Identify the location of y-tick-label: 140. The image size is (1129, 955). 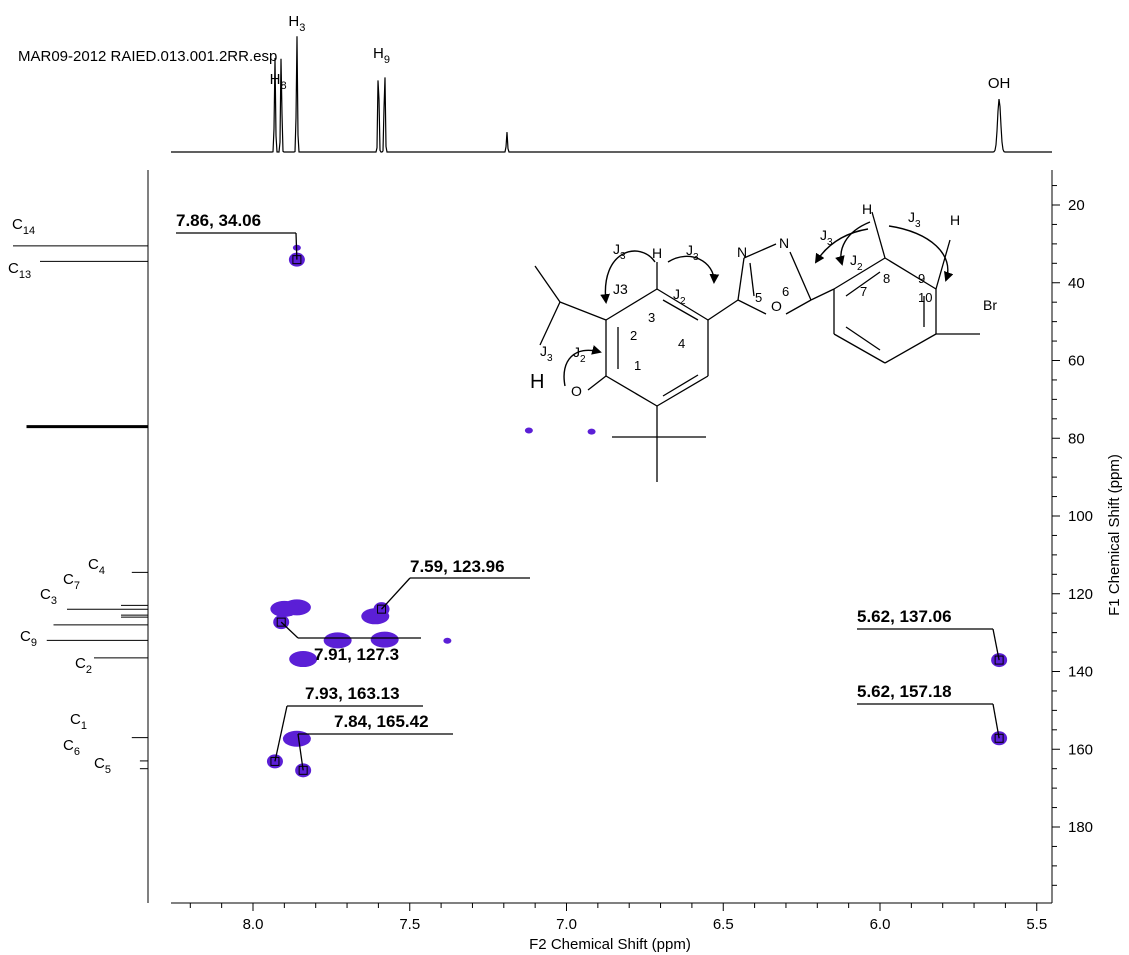
(1080, 672).